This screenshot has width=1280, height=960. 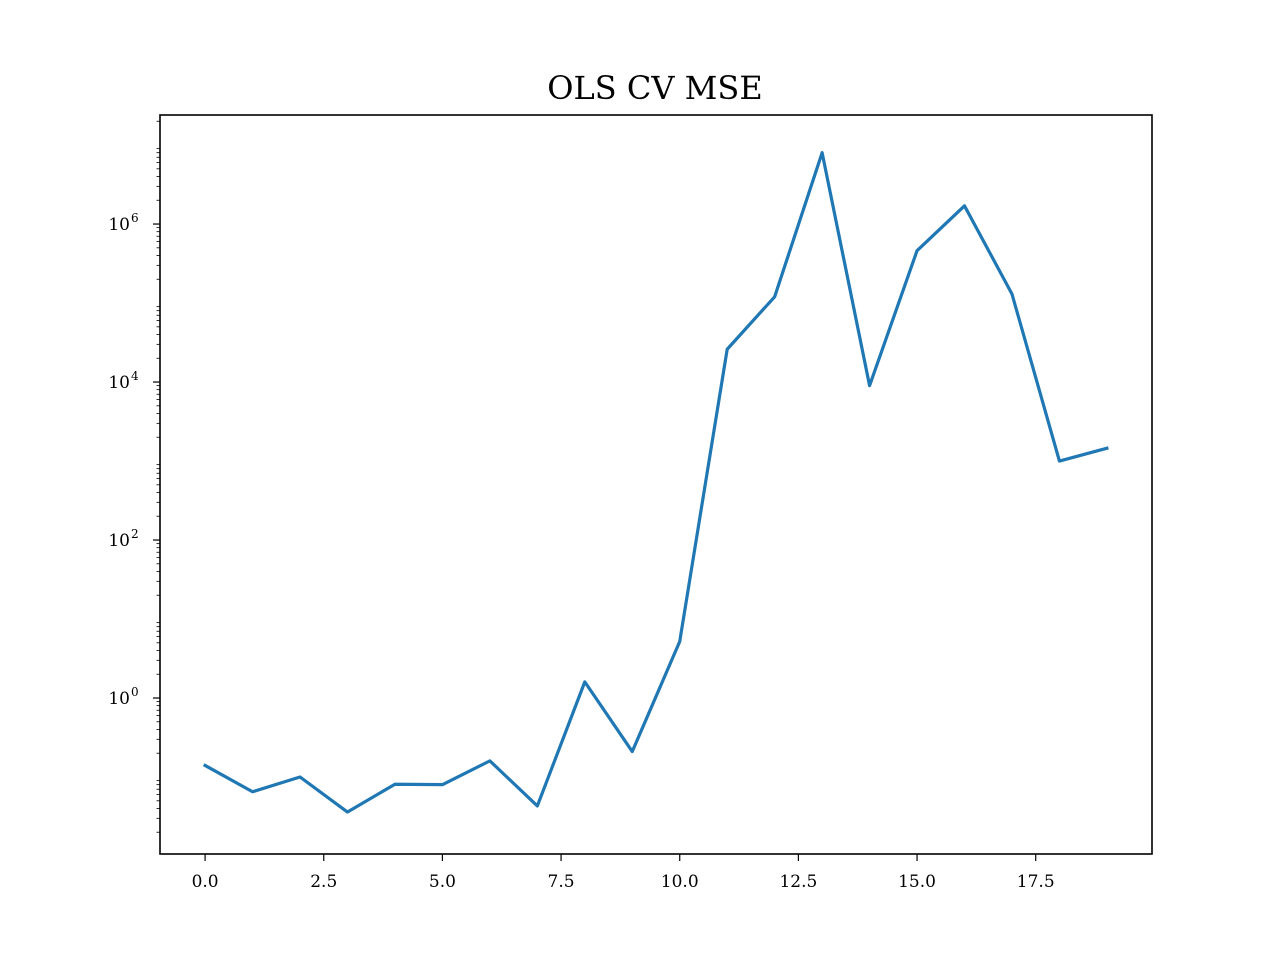 I want to click on x-tick-label: 10.0, so click(x=680, y=882).